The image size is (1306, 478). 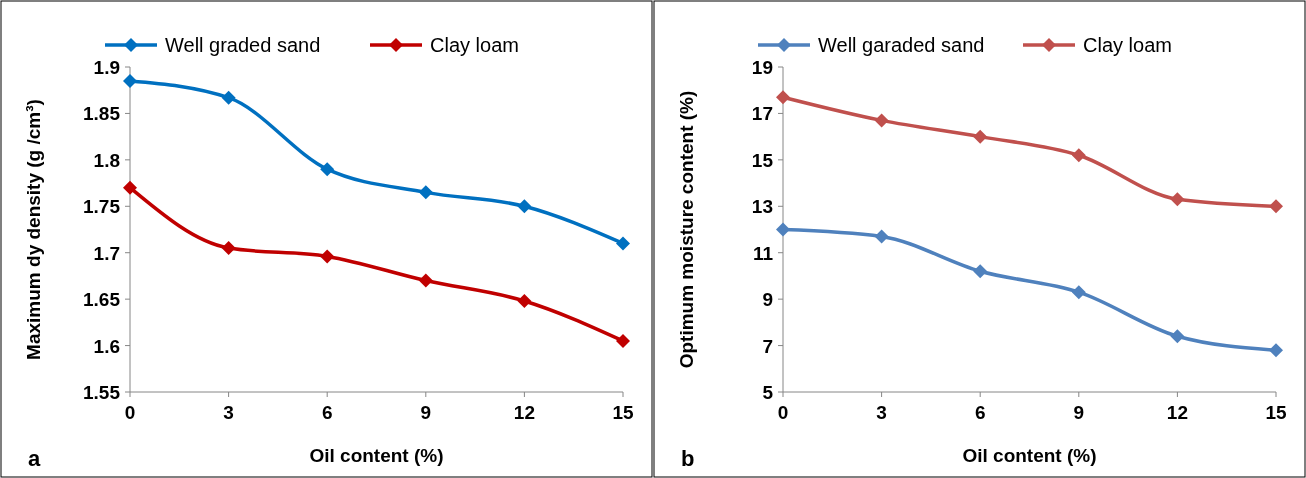 I want to click on y-tick-label: 1.55, so click(x=102, y=392).